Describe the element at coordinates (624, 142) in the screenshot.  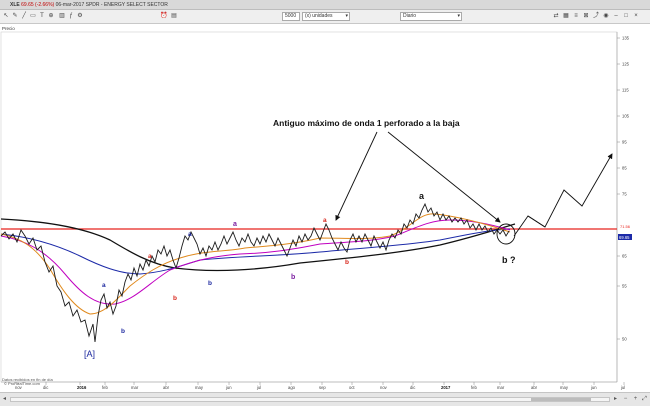
I see `y-tick-label: 95` at that location.